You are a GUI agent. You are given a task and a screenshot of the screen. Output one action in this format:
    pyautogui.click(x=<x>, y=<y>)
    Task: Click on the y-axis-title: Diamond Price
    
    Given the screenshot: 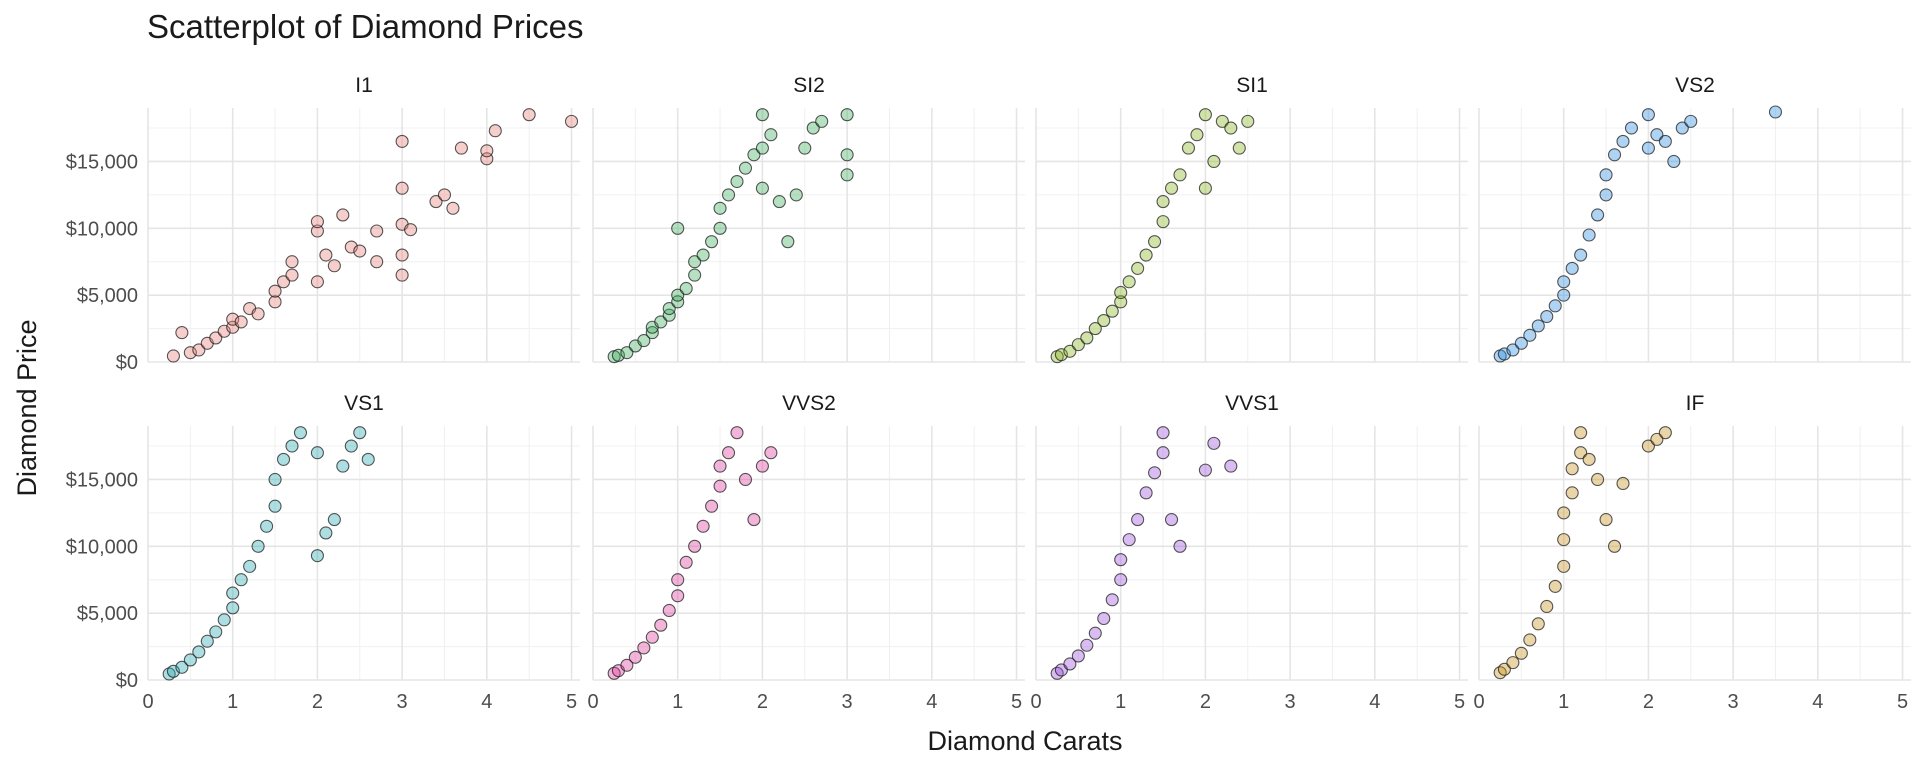 What is the action you would take?
    pyautogui.click(x=27, y=407)
    